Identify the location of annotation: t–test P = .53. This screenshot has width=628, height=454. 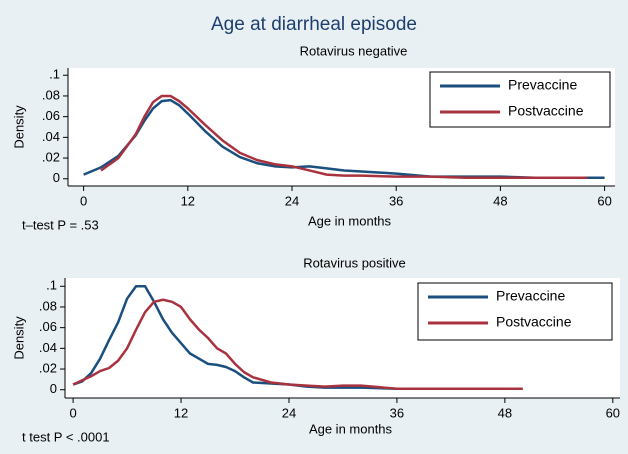
(60, 224).